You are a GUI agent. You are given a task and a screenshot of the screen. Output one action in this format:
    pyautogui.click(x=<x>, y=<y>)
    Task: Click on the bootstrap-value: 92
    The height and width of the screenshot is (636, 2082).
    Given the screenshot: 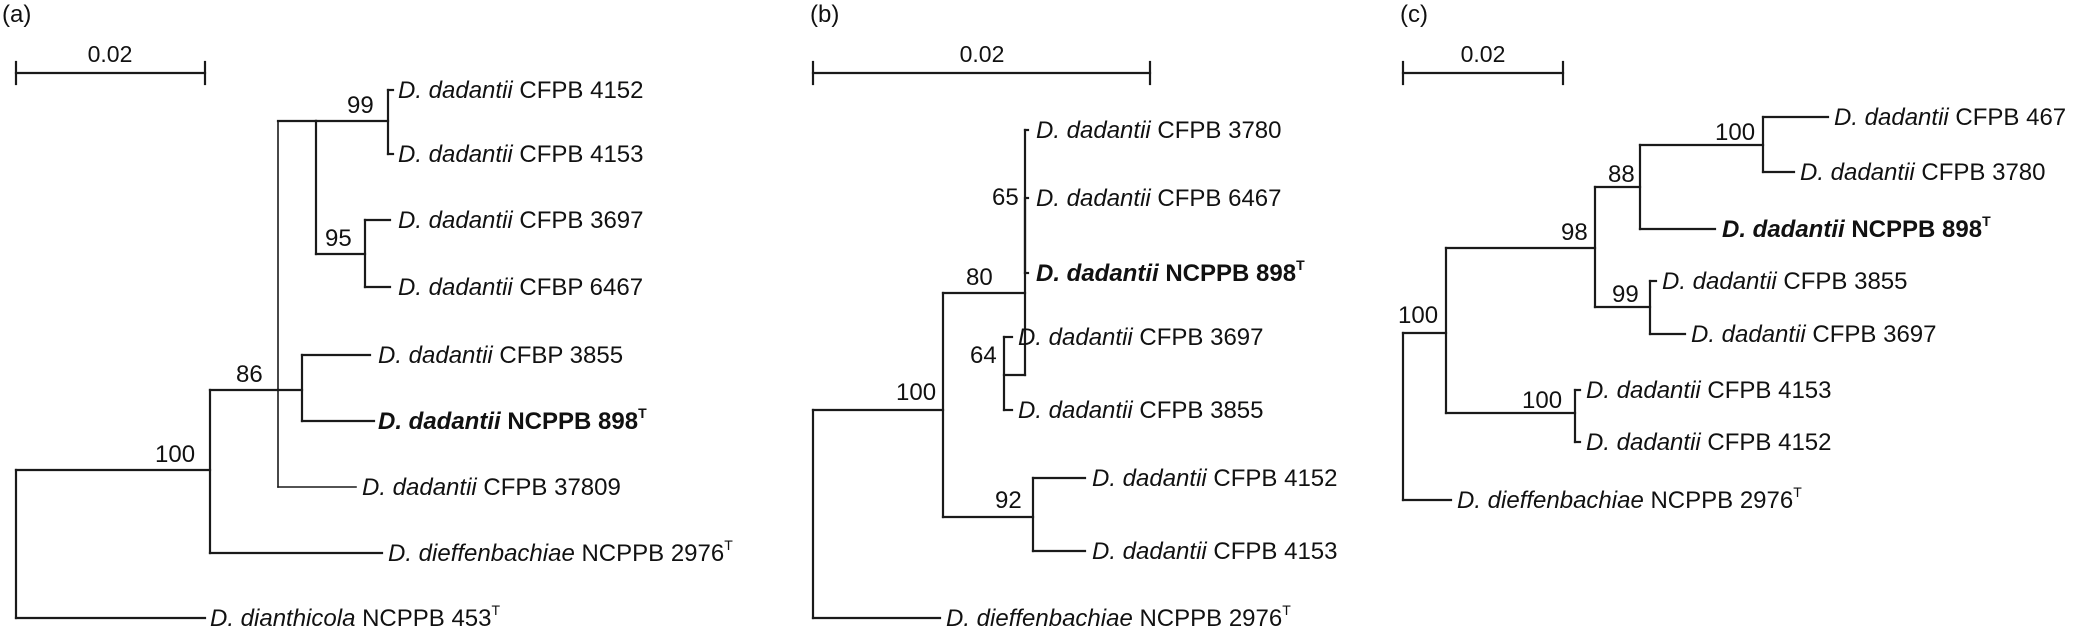 What is the action you would take?
    pyautogui.click(x=1008, y=500)
    